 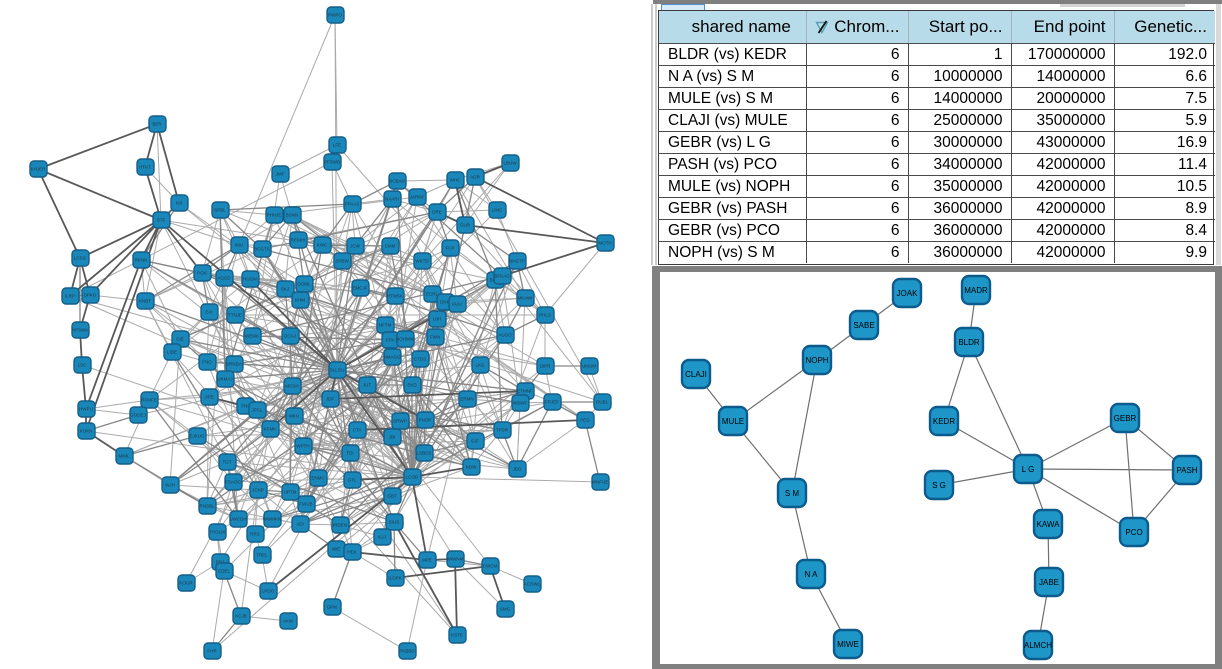 I want to click on svg-text: FNI, so click(x=244, y=406).